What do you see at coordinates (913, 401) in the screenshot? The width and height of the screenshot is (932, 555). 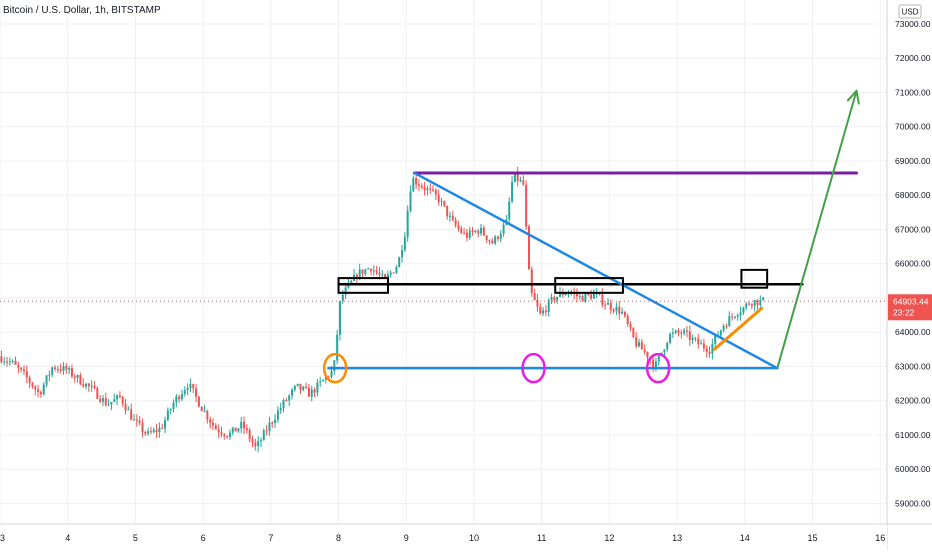 I see `y-tick-label: 62000.00` at bounding box center [913, 401].